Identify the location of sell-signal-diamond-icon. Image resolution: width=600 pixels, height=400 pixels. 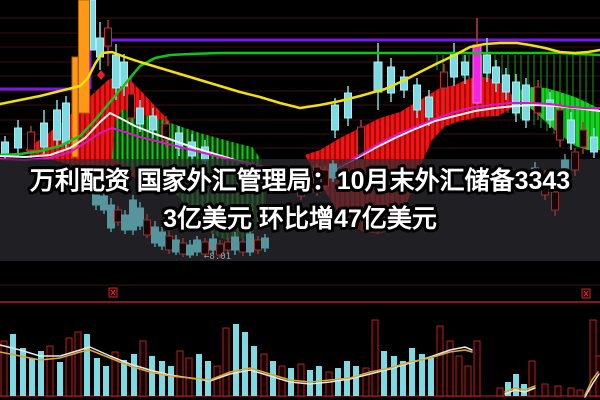
(101, 75).